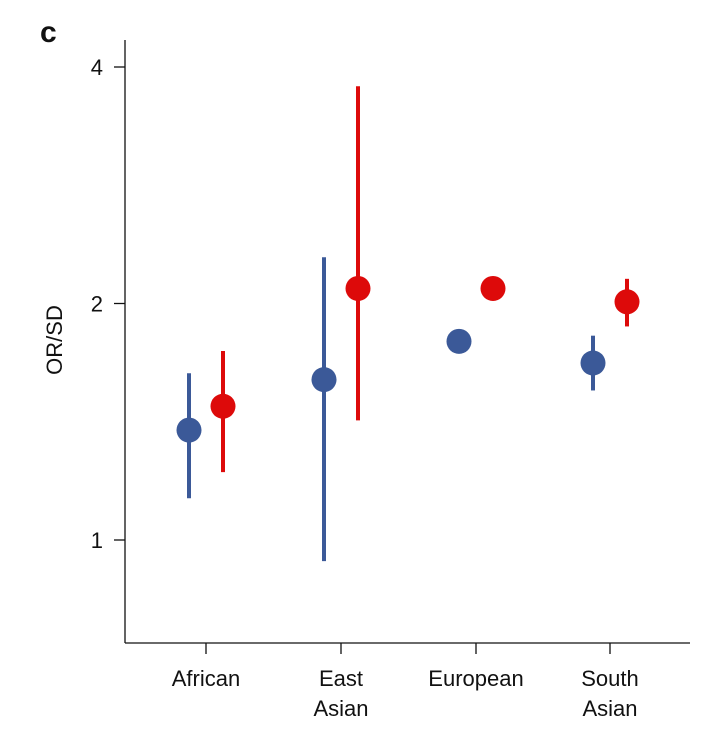 This screenshot has height=732, width=719. I want to click on x-tick-label-line: African, so click(206, 678).